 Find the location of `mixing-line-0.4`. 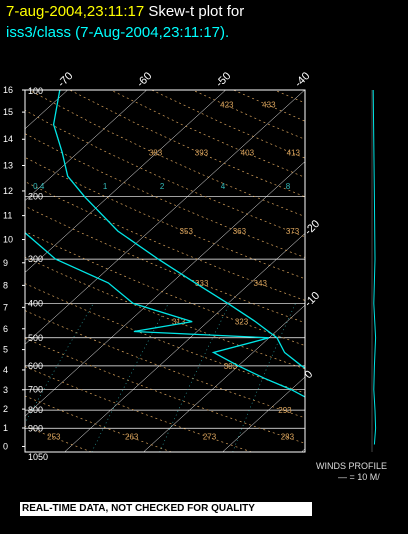

mixing-line-0.4 is located at coordinates (59, 363).